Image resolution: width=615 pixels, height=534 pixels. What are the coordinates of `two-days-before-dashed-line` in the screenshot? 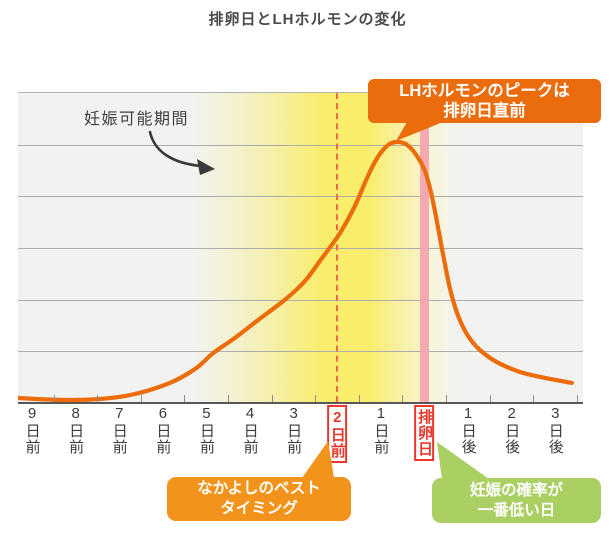 It's located at (336, 247).